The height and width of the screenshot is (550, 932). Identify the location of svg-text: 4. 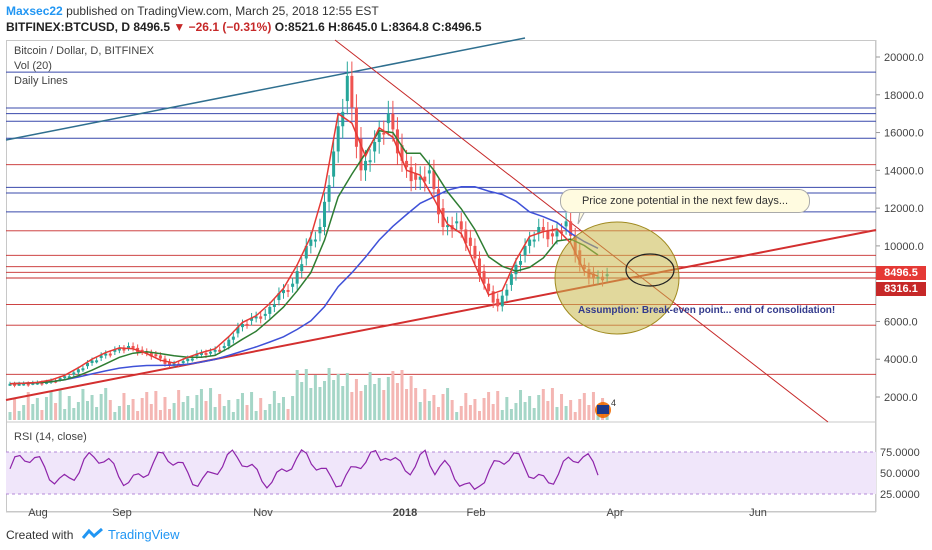
(613, 403).